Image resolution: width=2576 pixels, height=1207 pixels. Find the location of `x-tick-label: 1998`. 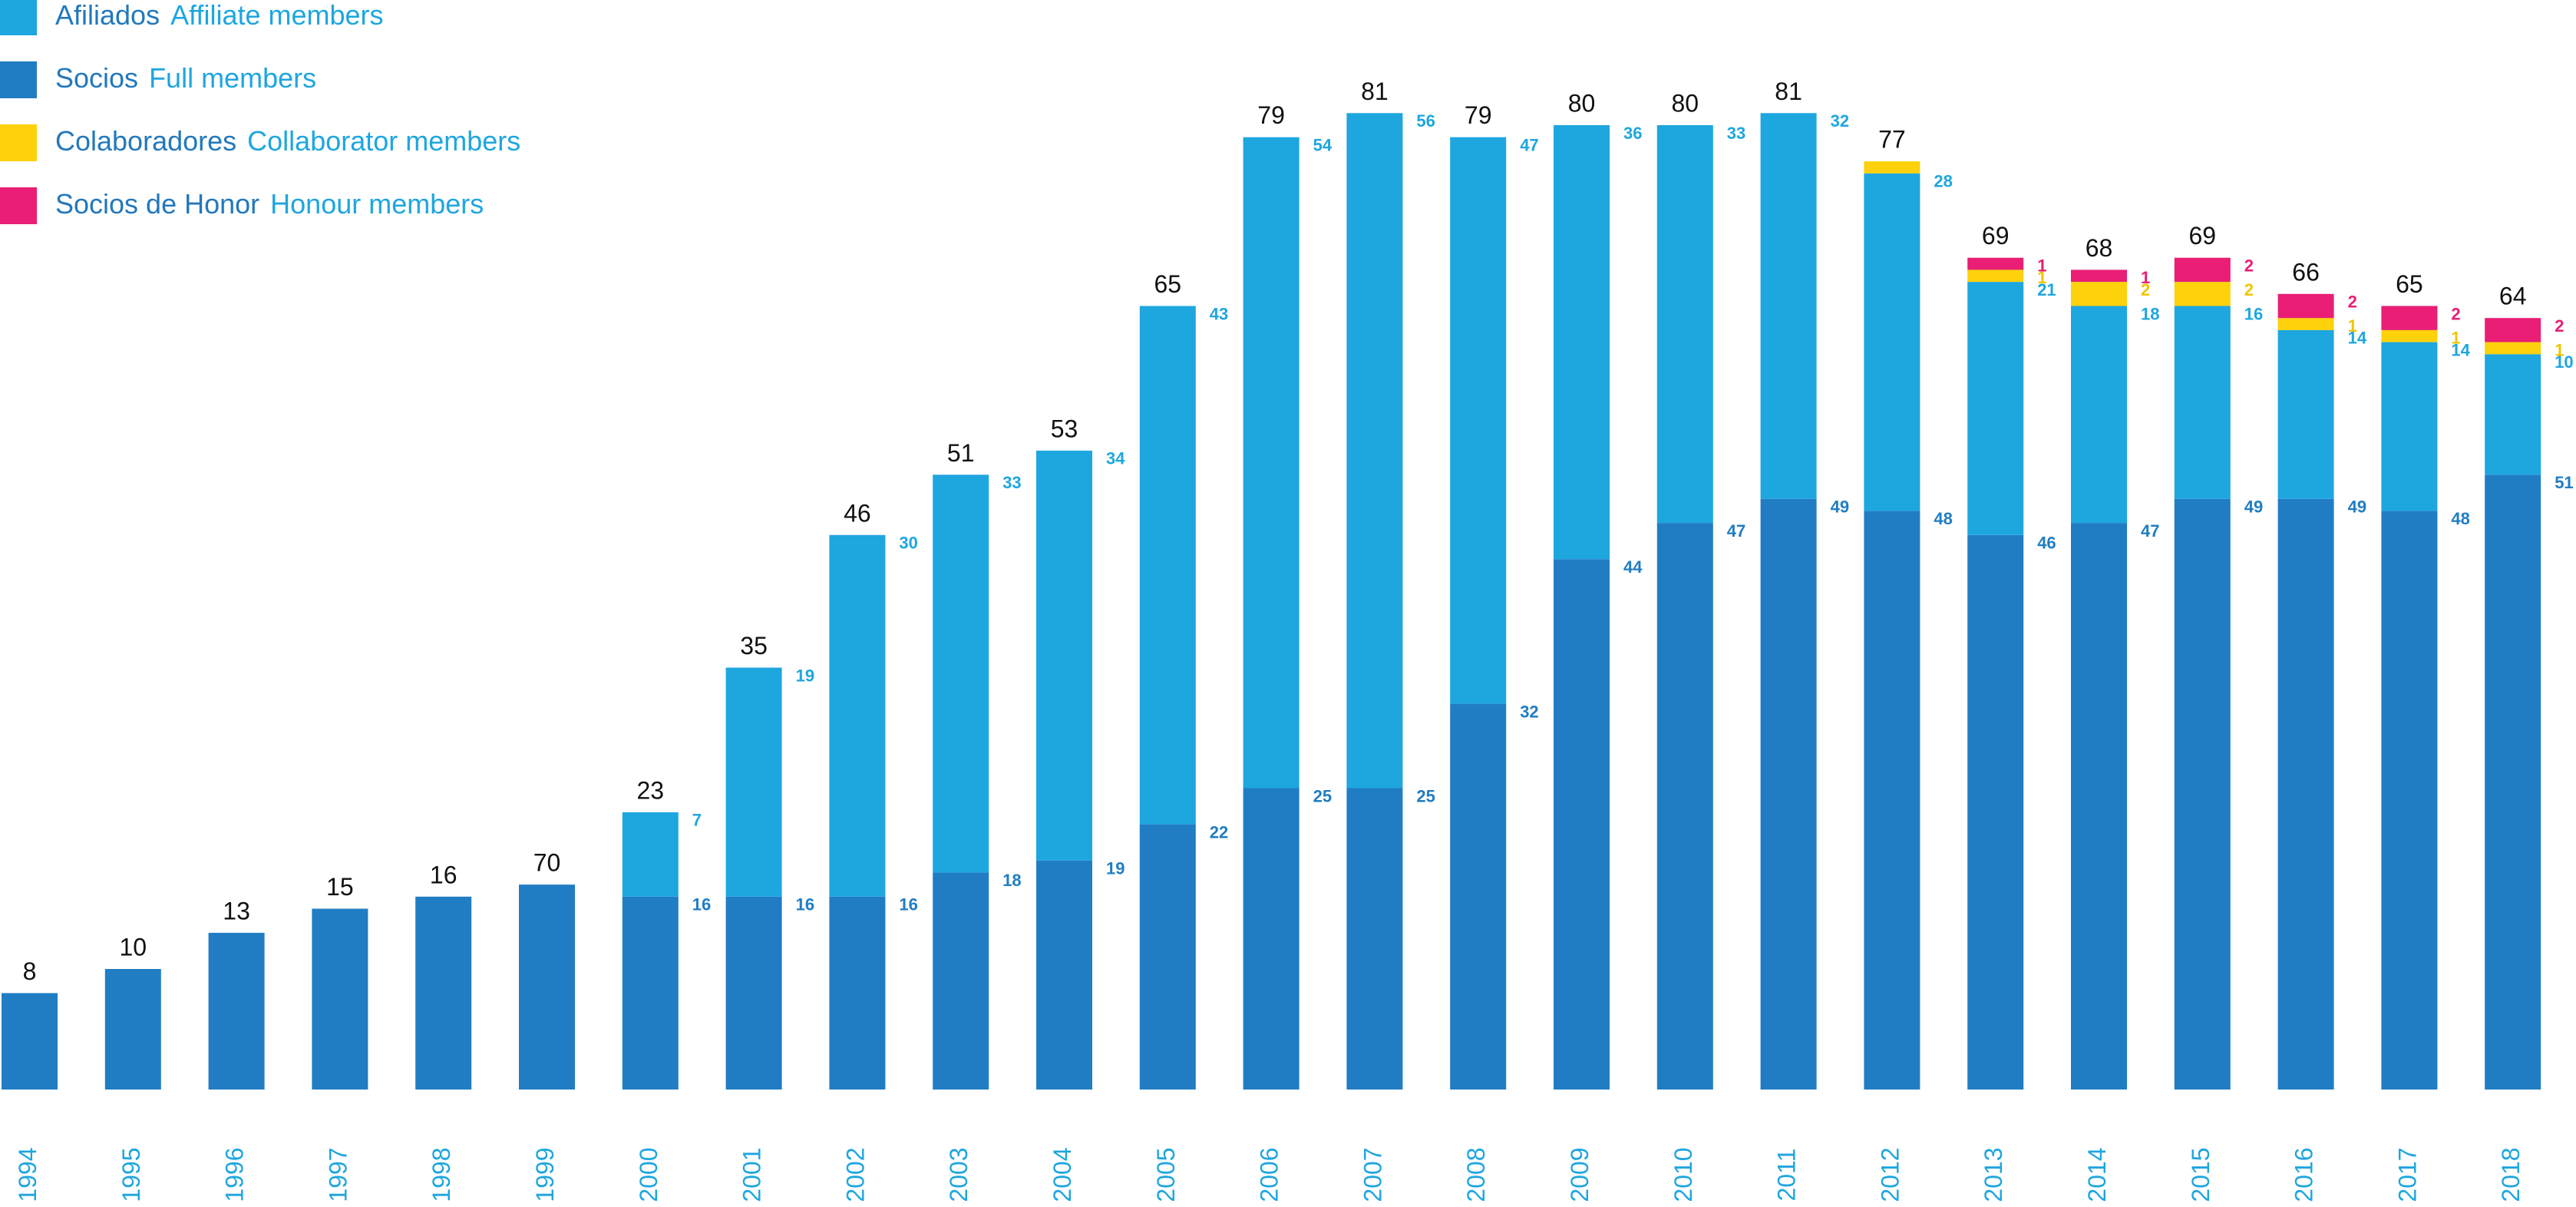

x-tick-label: 1998 is located at coordinates (441, 1174).